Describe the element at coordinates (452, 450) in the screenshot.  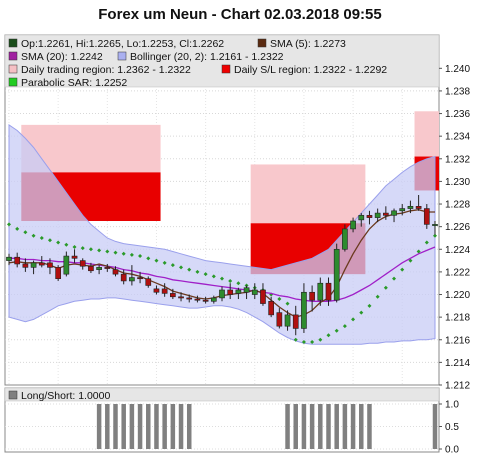
I see `ls-tick-label: 0.0` at that location.